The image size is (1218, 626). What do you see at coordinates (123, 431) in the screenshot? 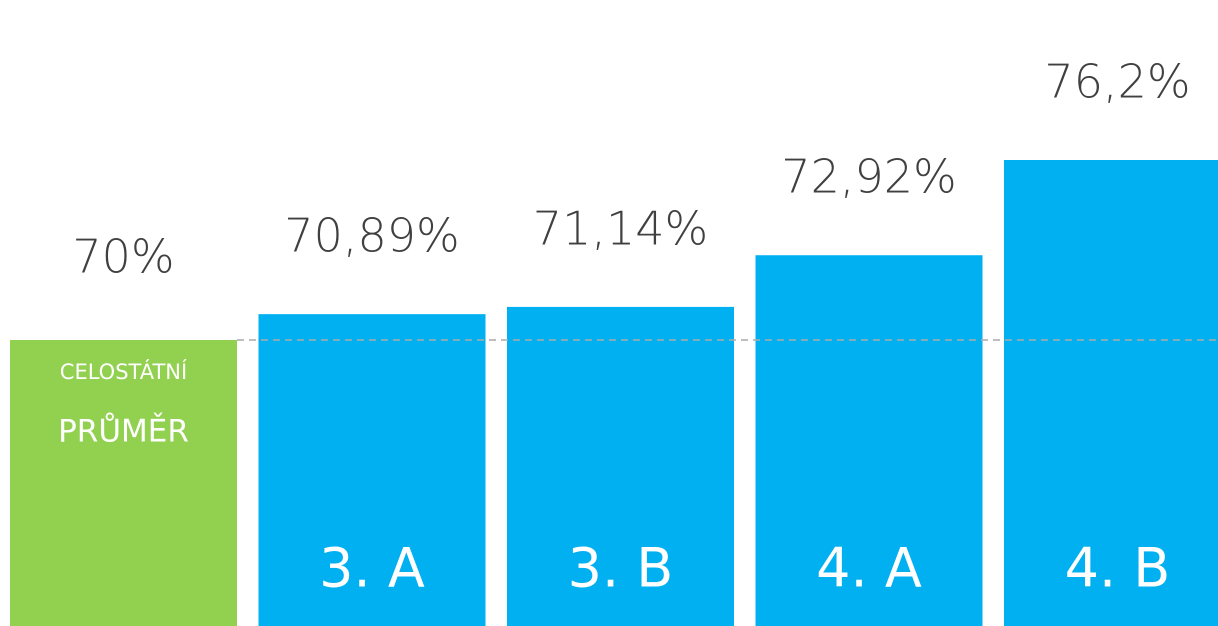
I see `reference-label: PRŮMĚR` at bounding box center [123, 431].